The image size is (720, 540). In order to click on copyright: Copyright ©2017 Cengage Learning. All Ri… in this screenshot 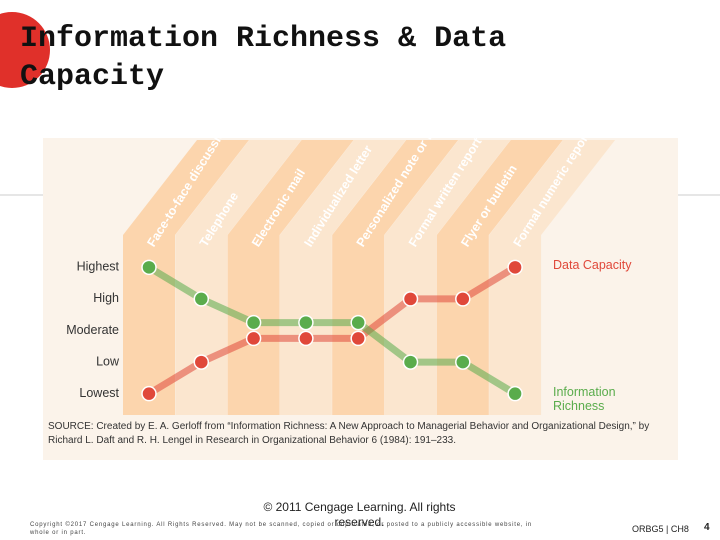, I will do `click(281, 529)`.